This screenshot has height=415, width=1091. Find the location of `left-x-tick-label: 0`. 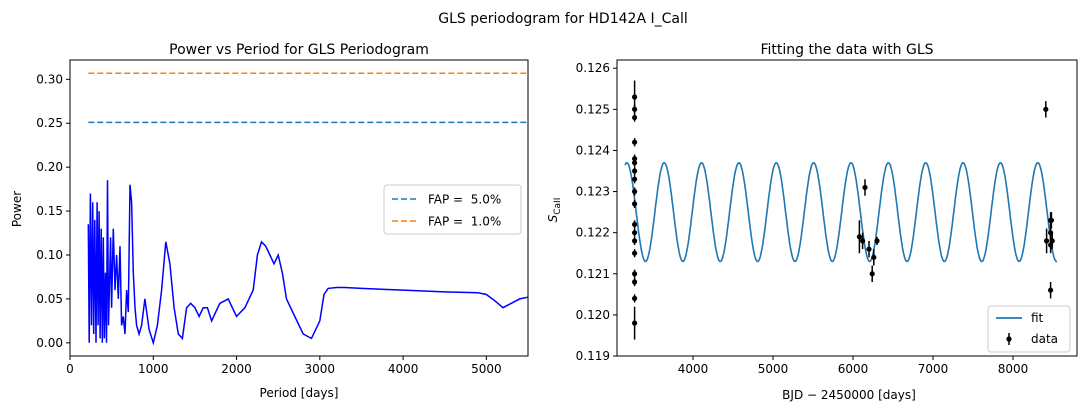

left-x-tick-label: 0 is located at coordinates (70, 369).